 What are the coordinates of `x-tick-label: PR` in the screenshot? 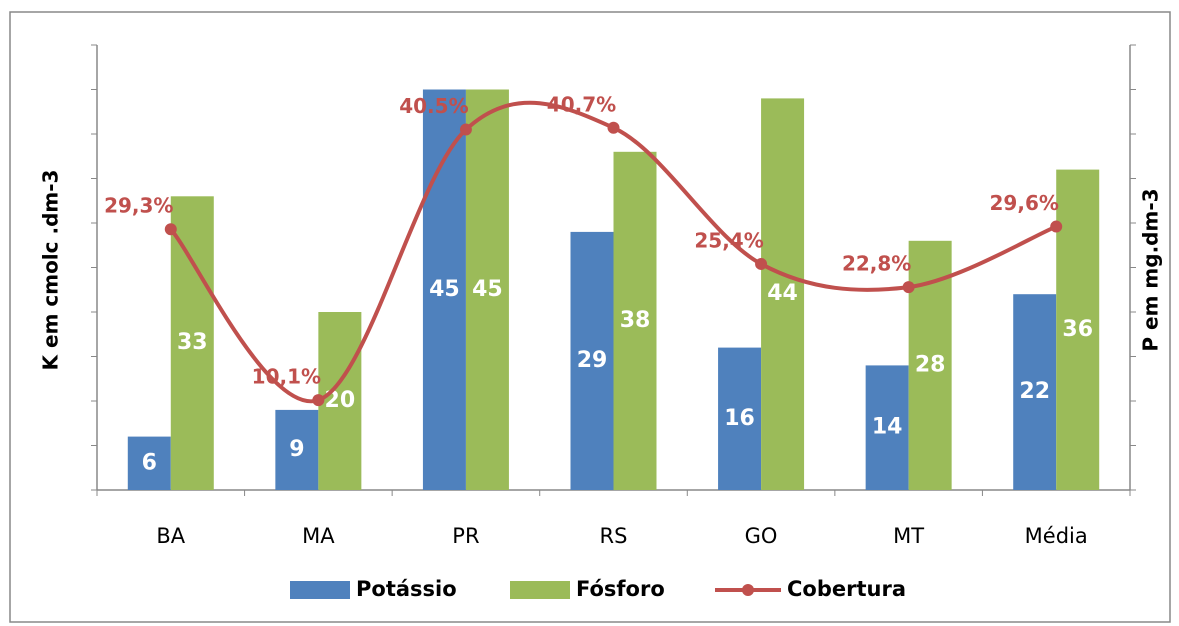 It's located at (465, 536).